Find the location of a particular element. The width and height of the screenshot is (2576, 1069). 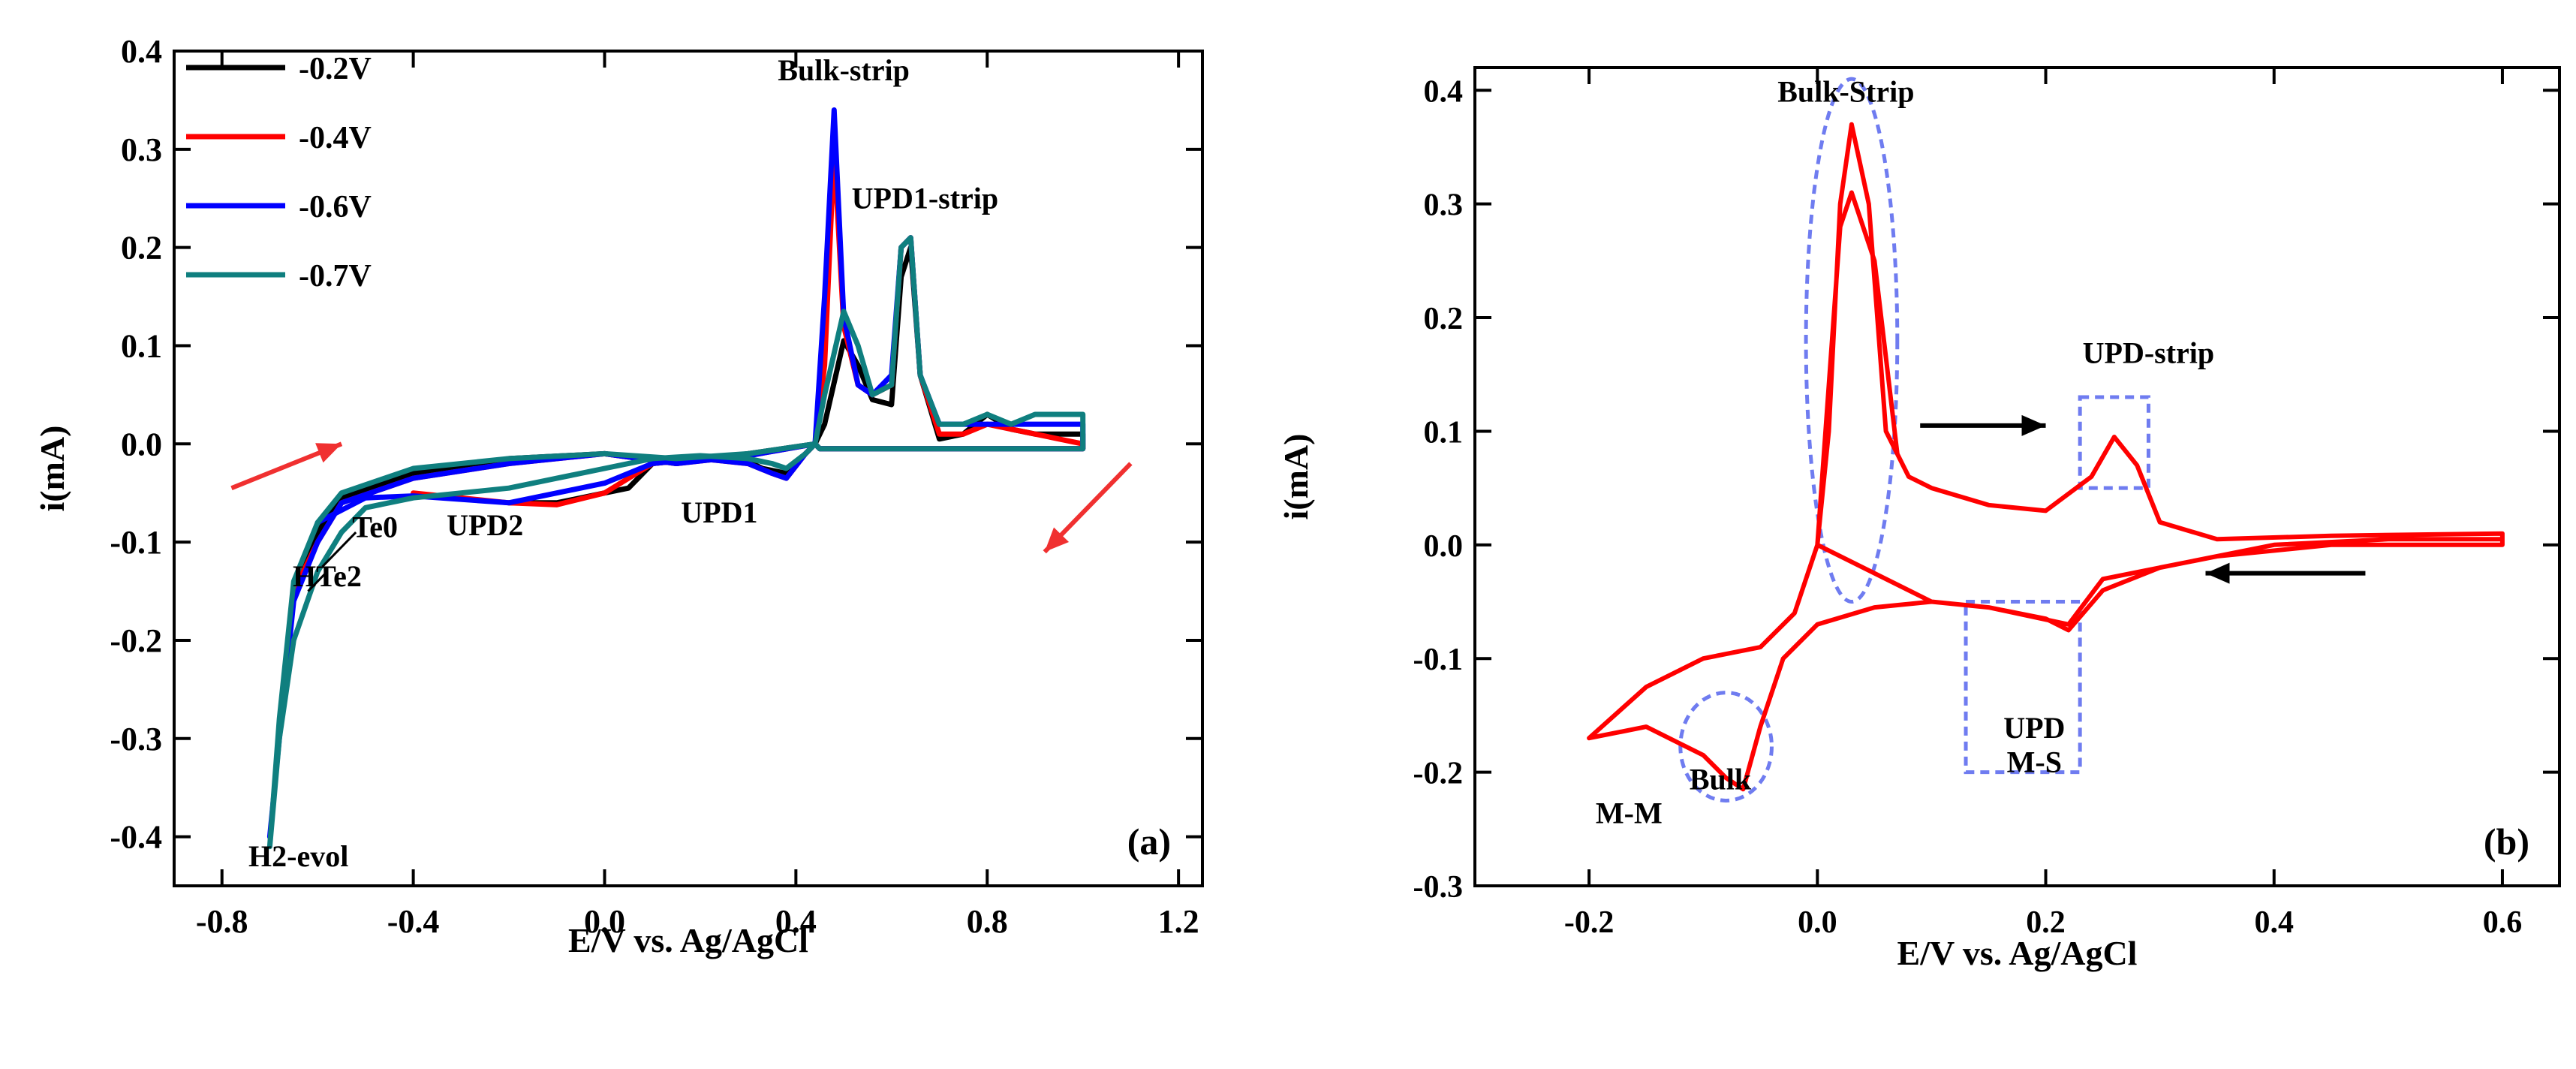

peak-annotation: UPD2 is located at coordinates (485, 525).